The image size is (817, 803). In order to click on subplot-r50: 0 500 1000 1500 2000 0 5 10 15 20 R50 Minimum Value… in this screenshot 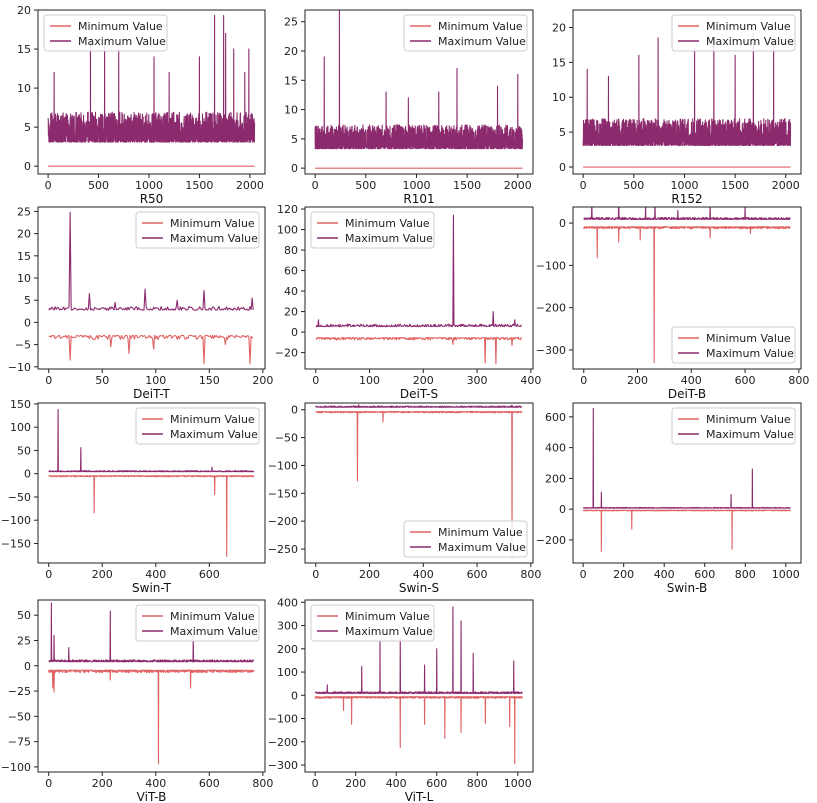, I will do `click(141, 105)`.